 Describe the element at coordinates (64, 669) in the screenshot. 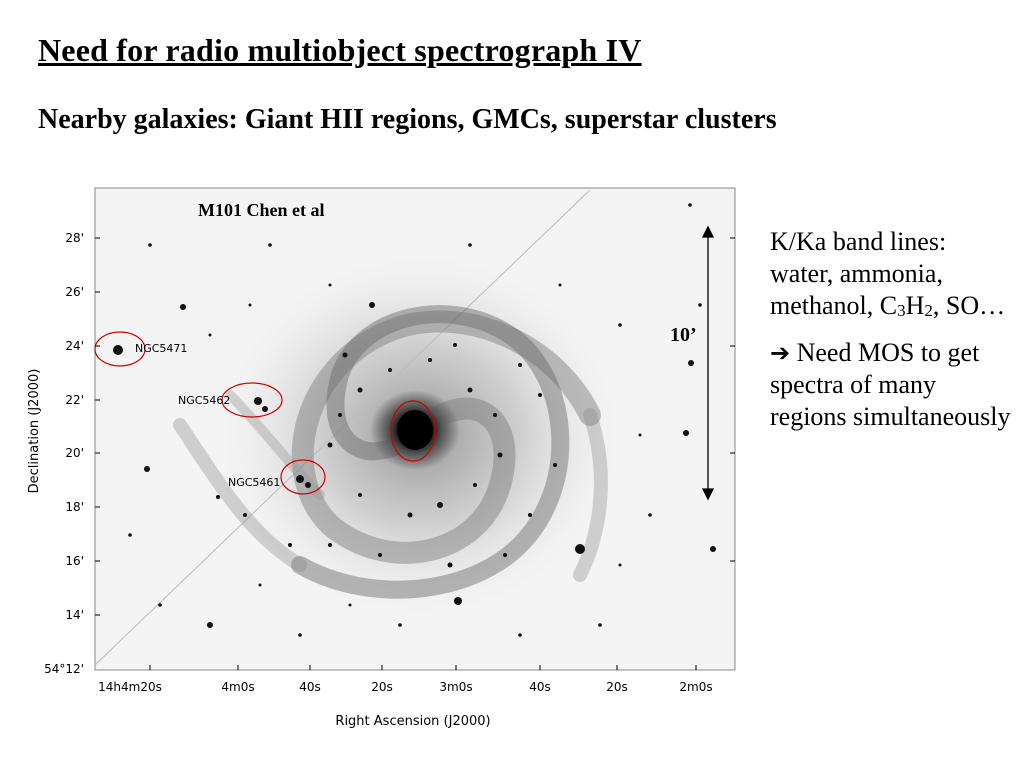

I see `y-tick: 54°12'` at that location.